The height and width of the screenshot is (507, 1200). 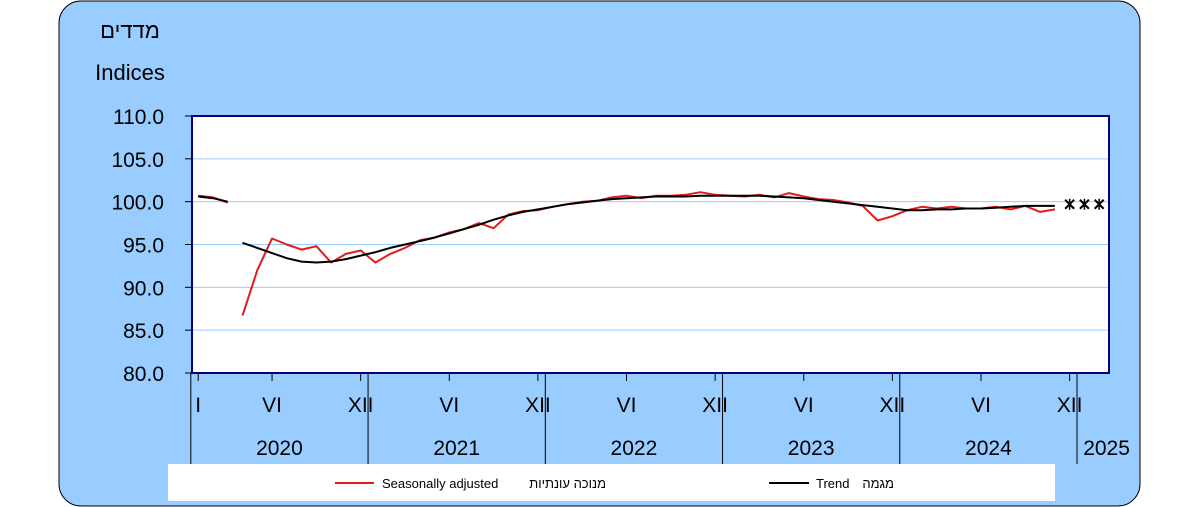 I want to click on year-label: 2025, so click(x=1106, y=448).